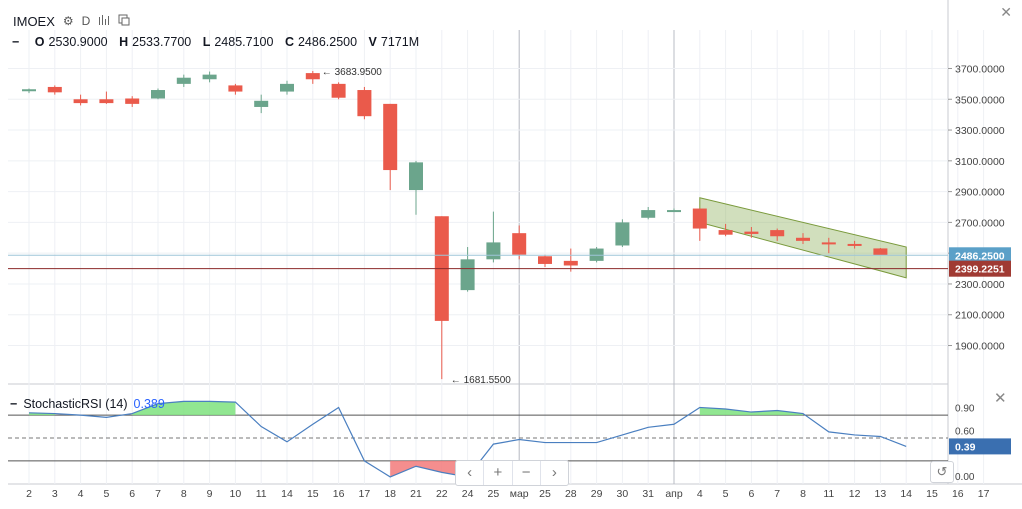 This screenshot has height=509, width=1022. What do you see at coordinates (881, 494) in the screenshot?
I see `time-tick-label: 13` at bounding box center [881, 494].